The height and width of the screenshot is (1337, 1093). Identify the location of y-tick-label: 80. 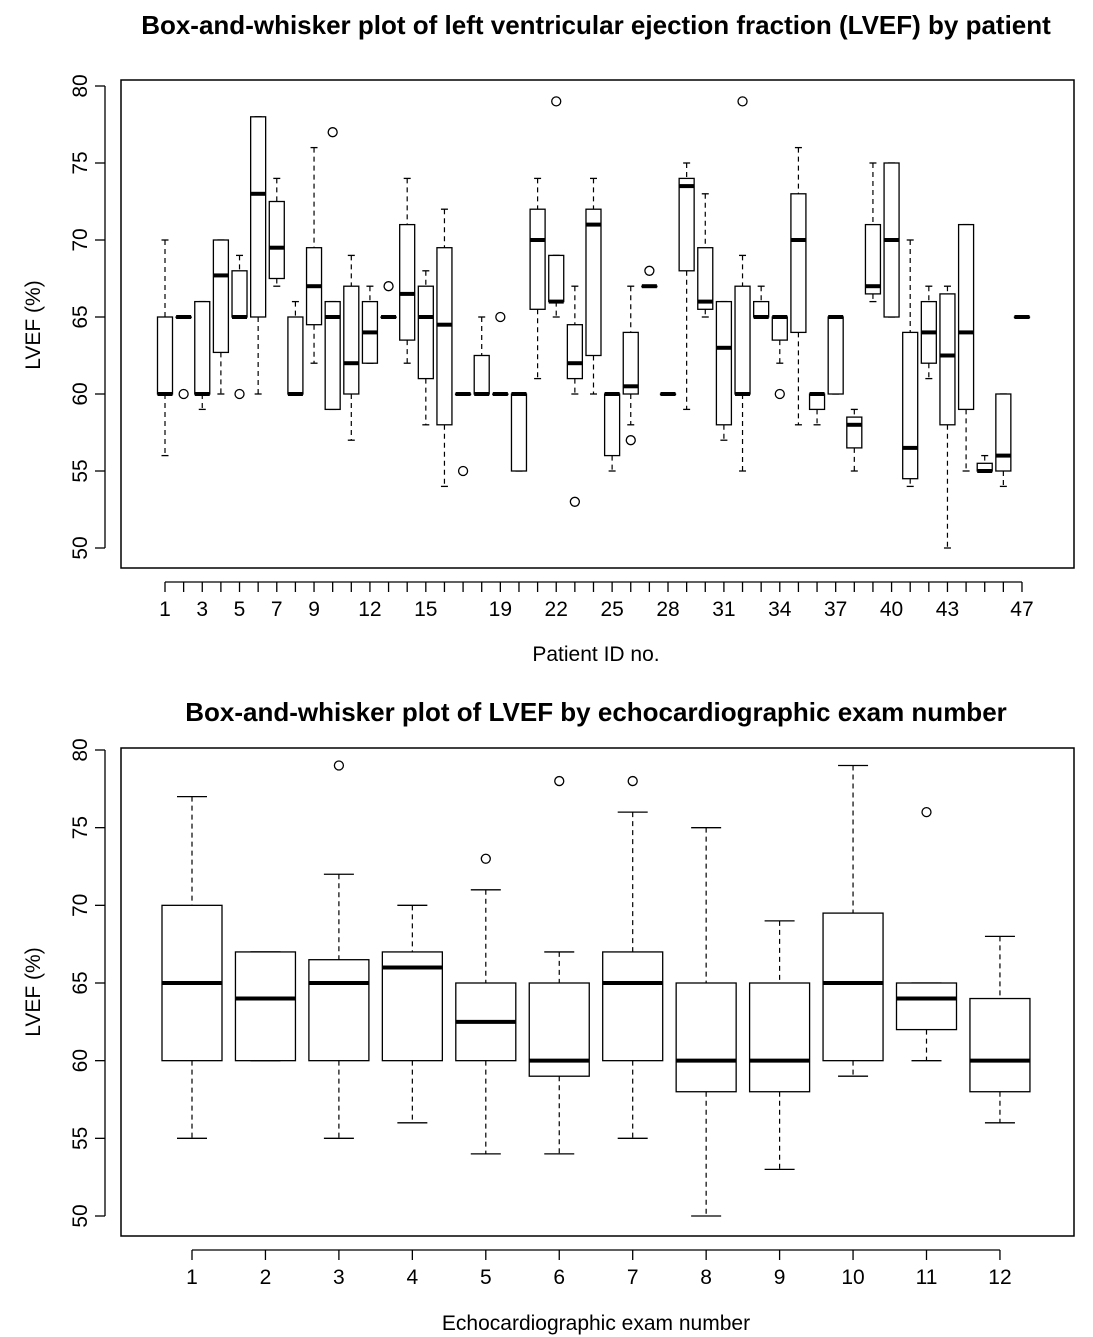
(80, 85).